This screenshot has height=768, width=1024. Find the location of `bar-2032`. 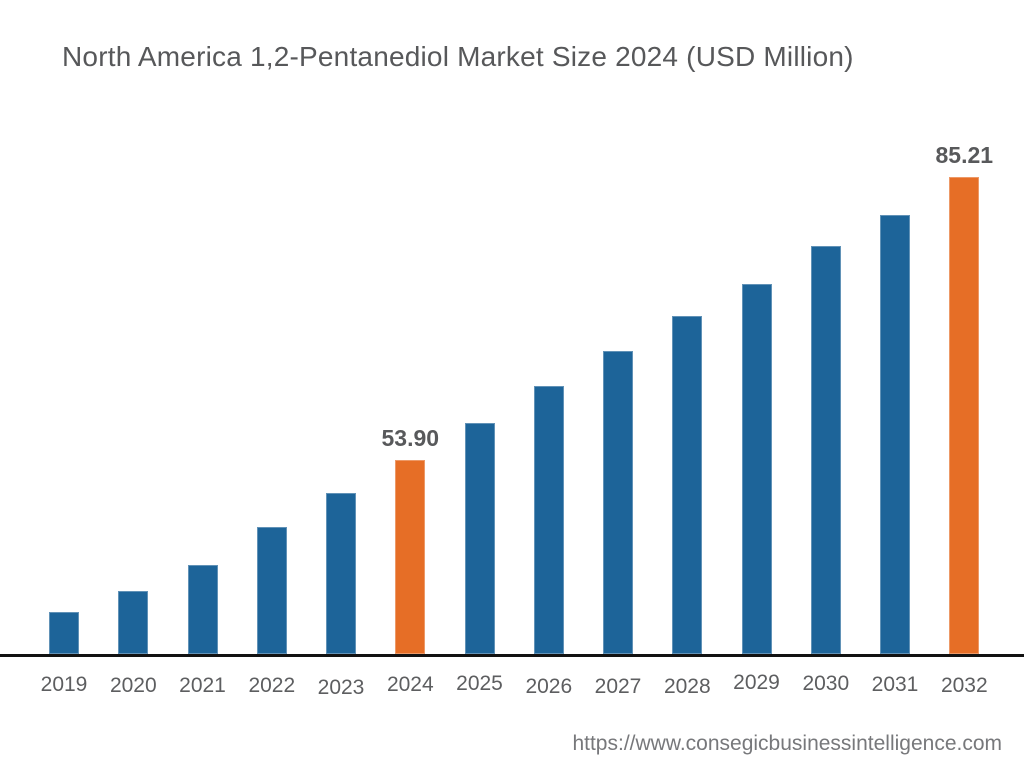

bar-2032 is located at coordinates (964, 415).